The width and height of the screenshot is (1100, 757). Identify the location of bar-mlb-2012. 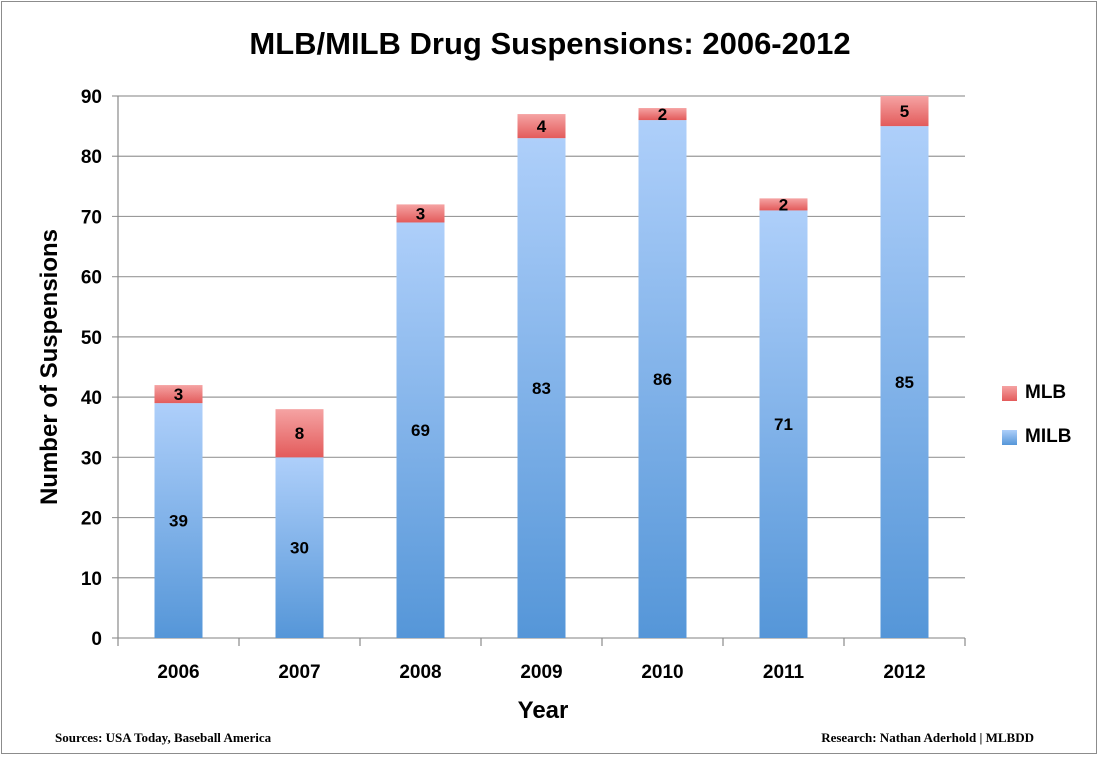
(904, 111).